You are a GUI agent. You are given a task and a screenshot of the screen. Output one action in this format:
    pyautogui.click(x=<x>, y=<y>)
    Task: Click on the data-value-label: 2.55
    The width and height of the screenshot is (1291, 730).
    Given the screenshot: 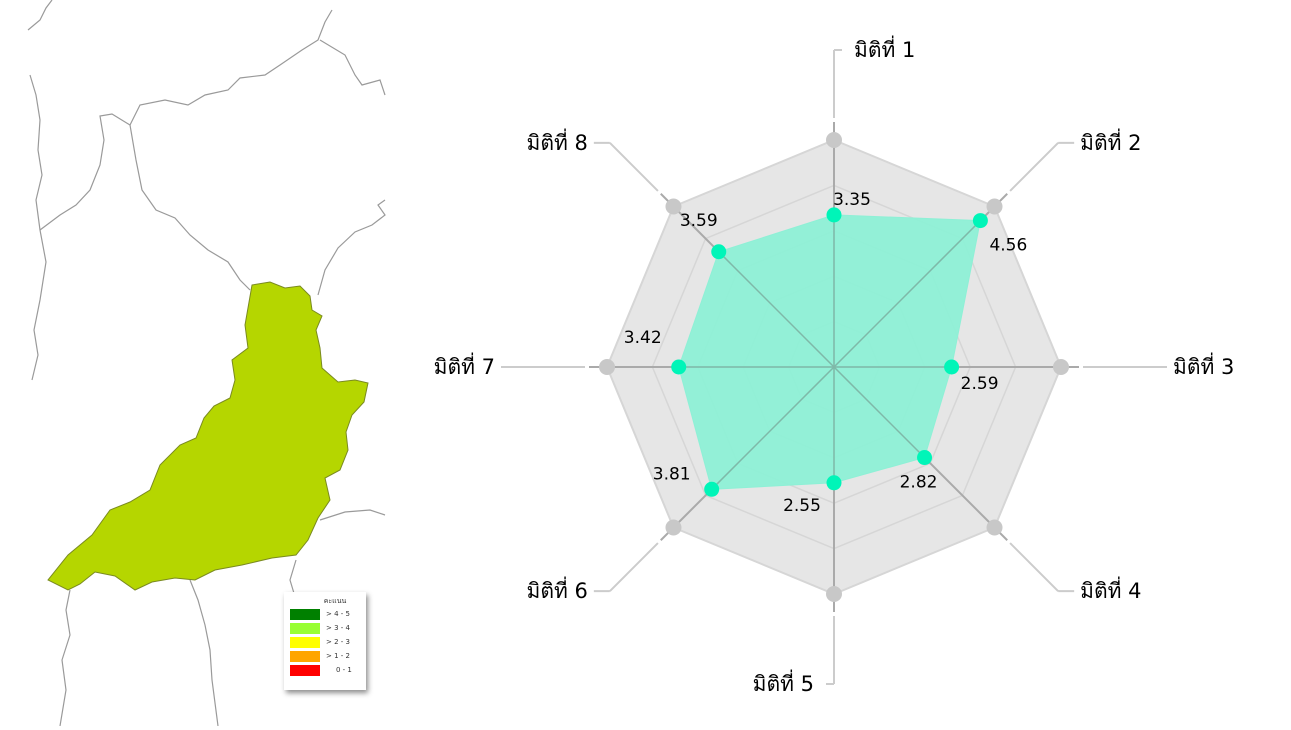 What is the action you would take?
    pyautogui.click(x=802, y=506)
    